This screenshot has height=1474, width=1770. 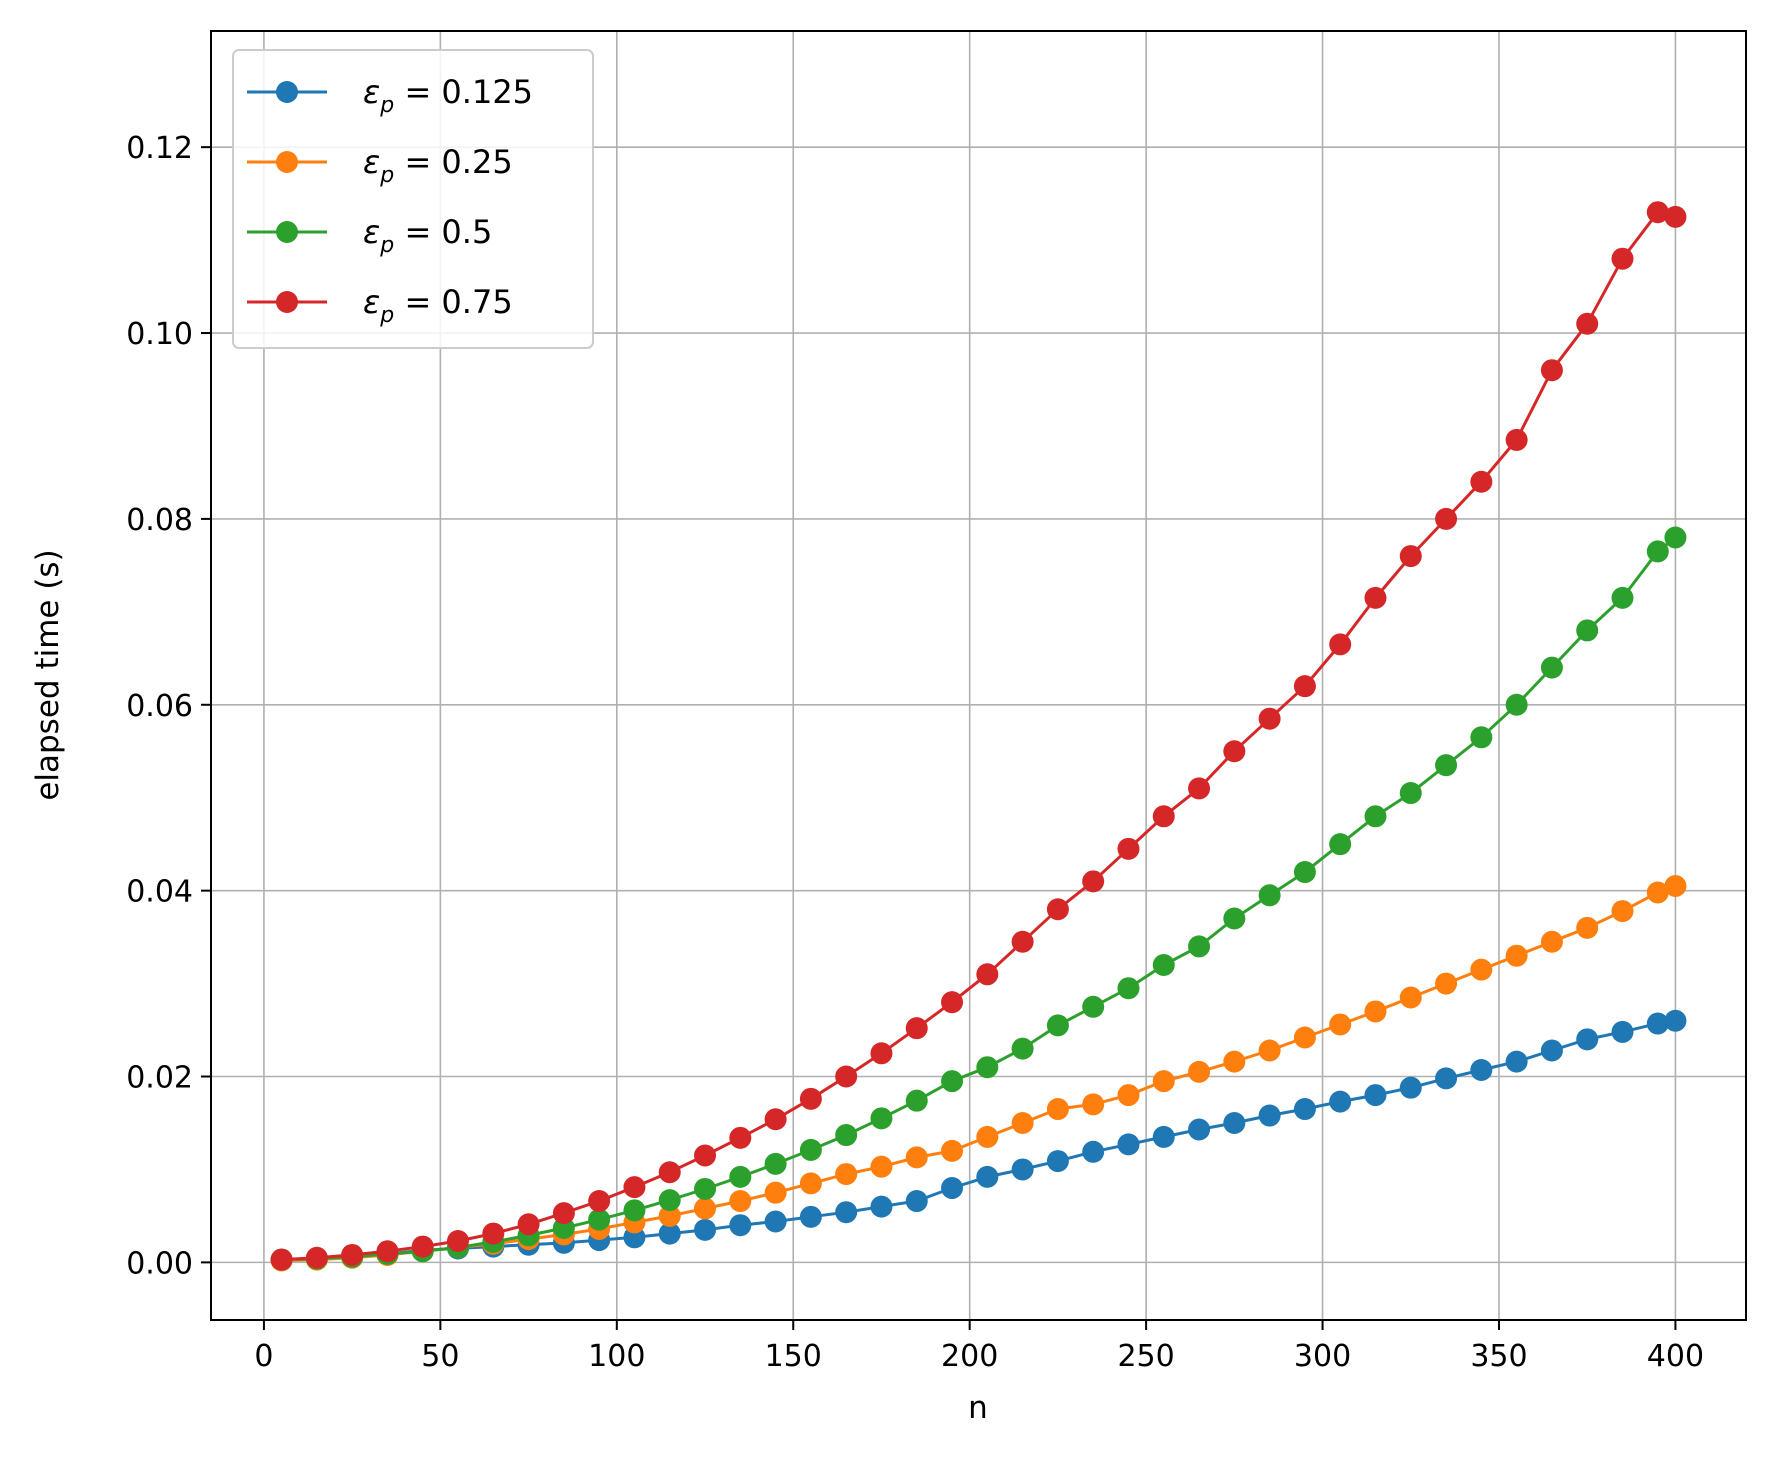 What do you see at coordinates (793, 1356) in the screenshot?
I see `x-tick-label: 150` at bounding box center [793, 1356].